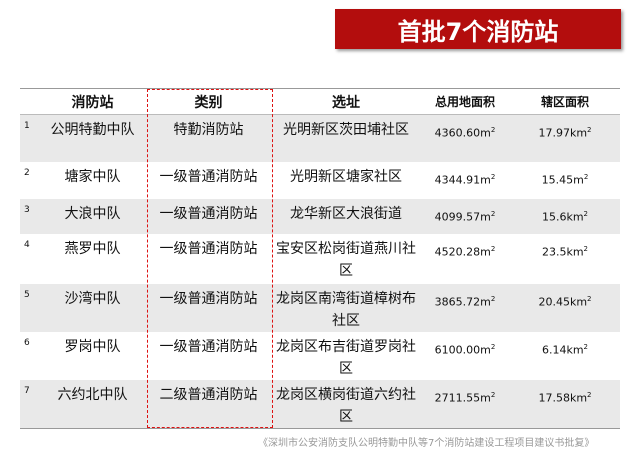  I want to click on station-name: 沙湾中队, so click(92, 299).